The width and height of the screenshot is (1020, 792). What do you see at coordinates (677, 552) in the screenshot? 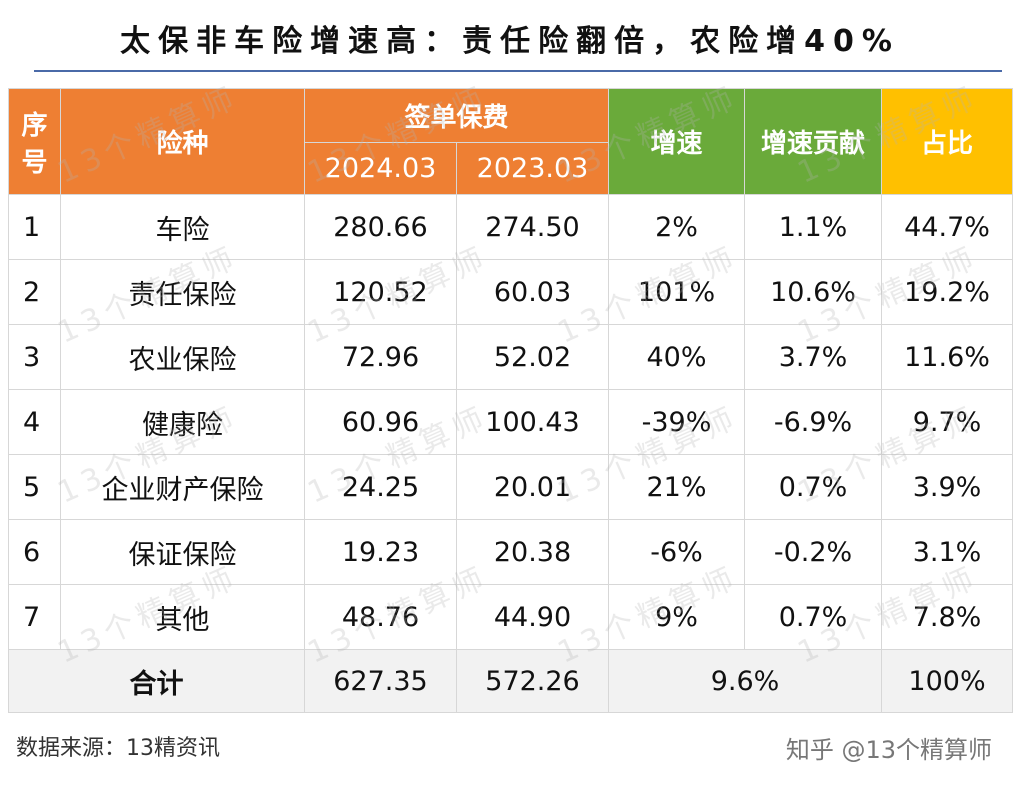
I see `cell-growth: -6%` at bounding box center [677, 552].